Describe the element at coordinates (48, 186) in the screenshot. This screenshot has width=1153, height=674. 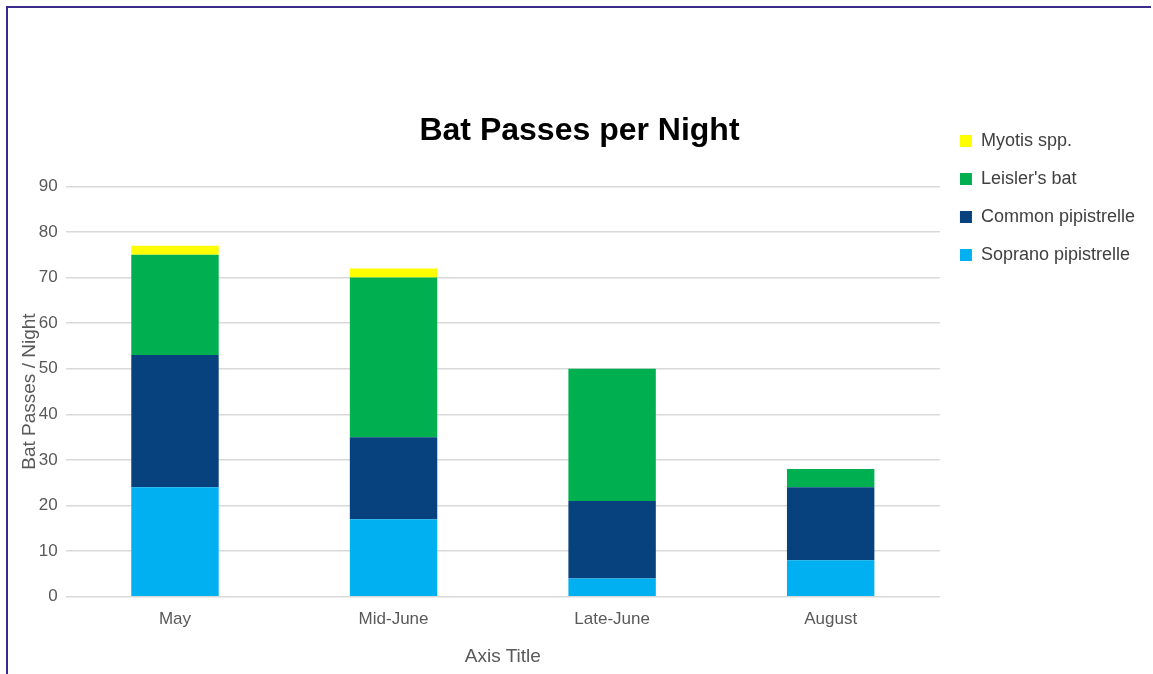
I see `y-tick-label: 90` at that location.